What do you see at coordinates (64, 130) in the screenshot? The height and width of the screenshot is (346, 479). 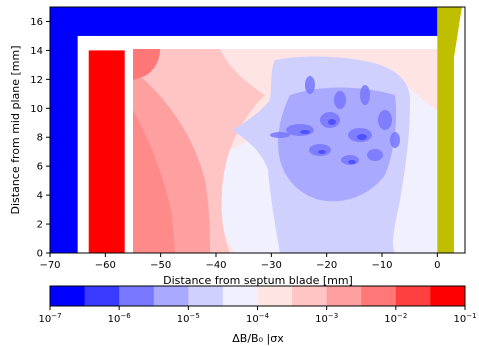 I see `region-left-blue-yoke` at bounding box center [64, 130].